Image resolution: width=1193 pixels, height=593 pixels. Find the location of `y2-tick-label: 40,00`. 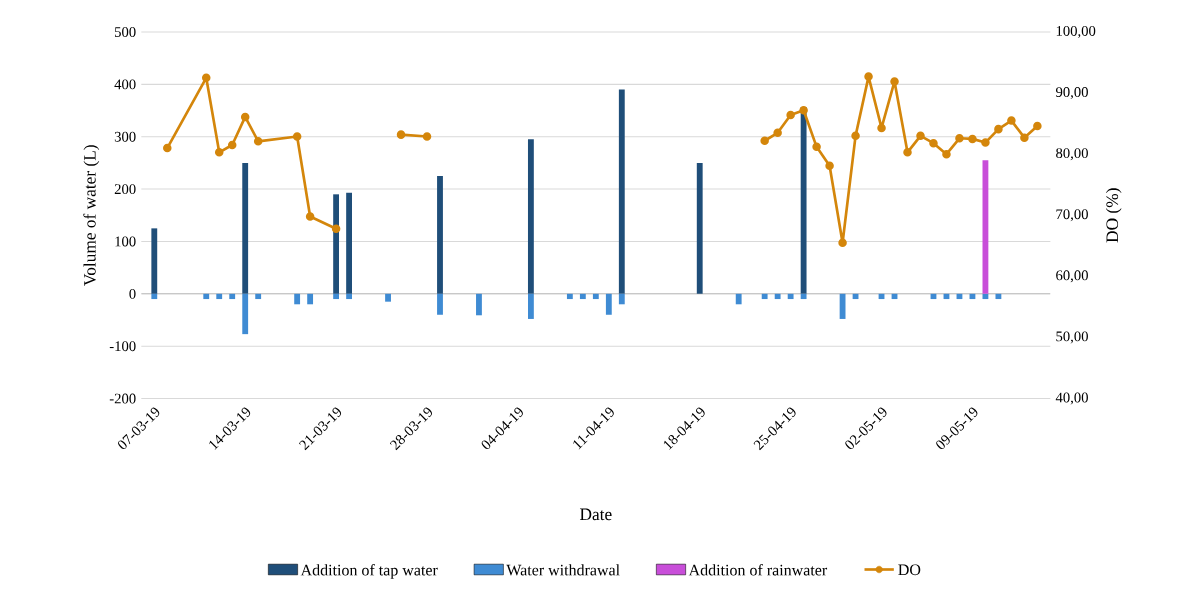

y2-tick-label: 40,00 is located at coordinates (1071, 398).